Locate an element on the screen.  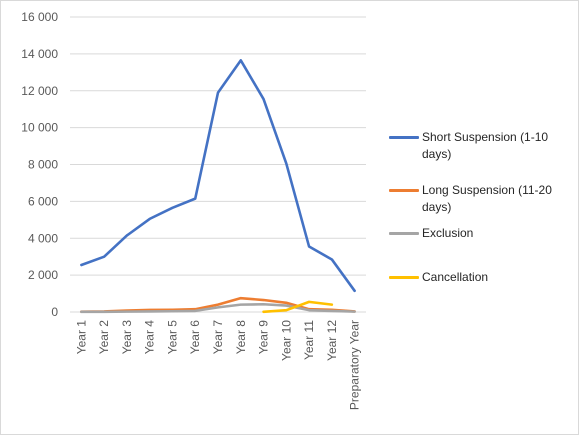
legend-item-cancellation: Cancellation is located at coordinates (479, 277).